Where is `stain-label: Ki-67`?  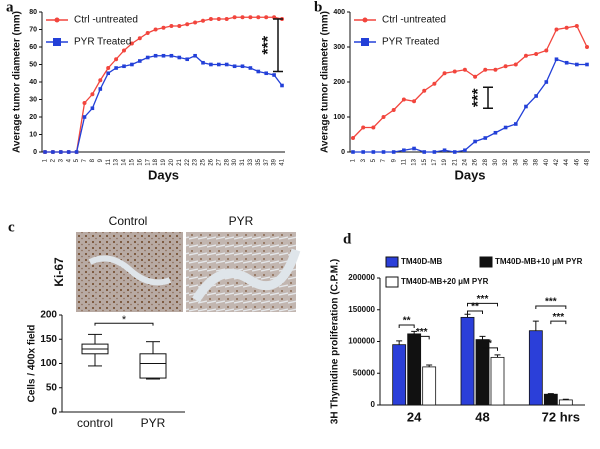 stain-label: Ki-67 is located at coordinates (59, 272).